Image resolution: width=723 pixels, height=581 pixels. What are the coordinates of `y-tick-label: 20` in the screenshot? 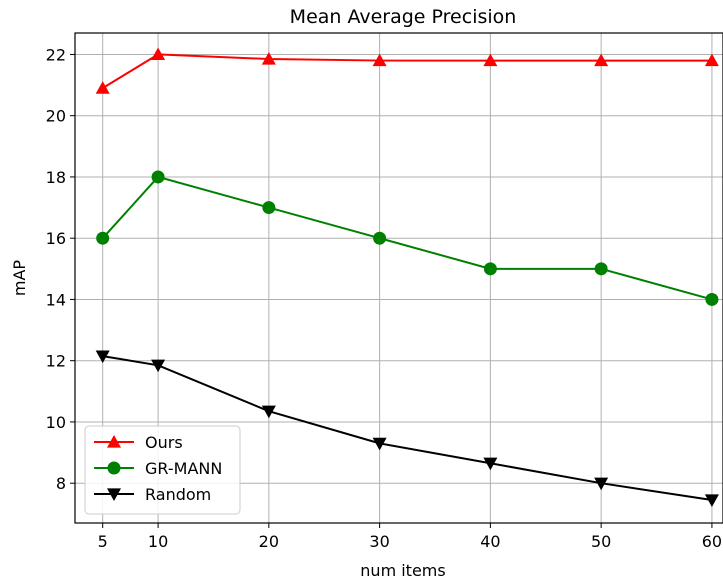 It's located at (56, 116).